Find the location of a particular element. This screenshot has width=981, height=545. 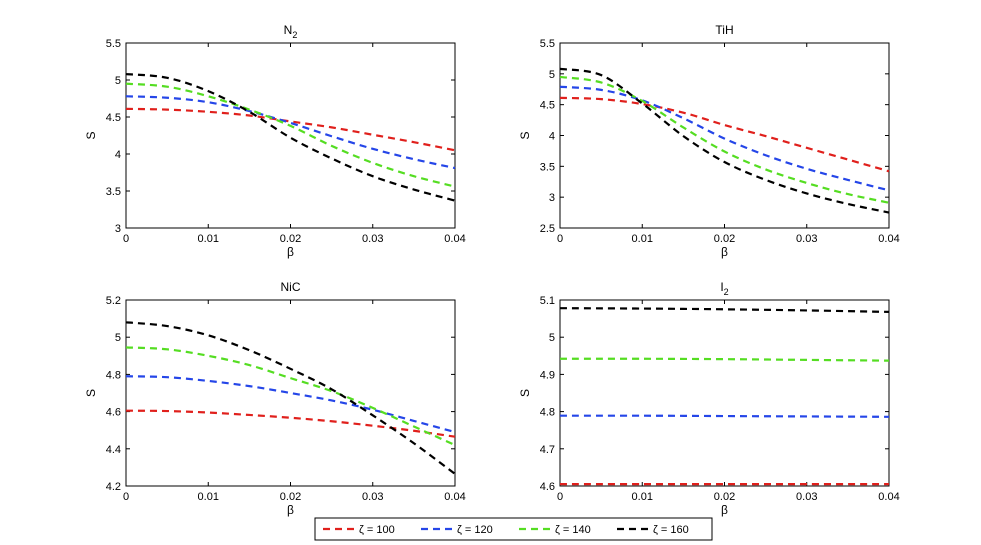

legend-label-2: ζ = 120 is located at coordinates (475, 530).